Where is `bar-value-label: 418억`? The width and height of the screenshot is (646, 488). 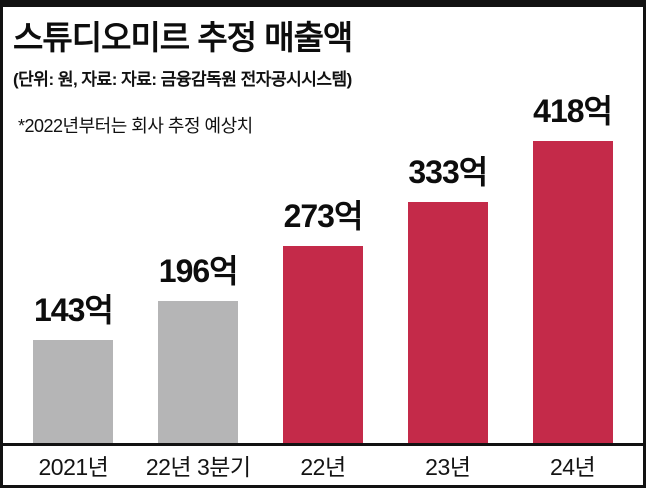 bar-value-label: 418억 is located at coordinates (573, 111).